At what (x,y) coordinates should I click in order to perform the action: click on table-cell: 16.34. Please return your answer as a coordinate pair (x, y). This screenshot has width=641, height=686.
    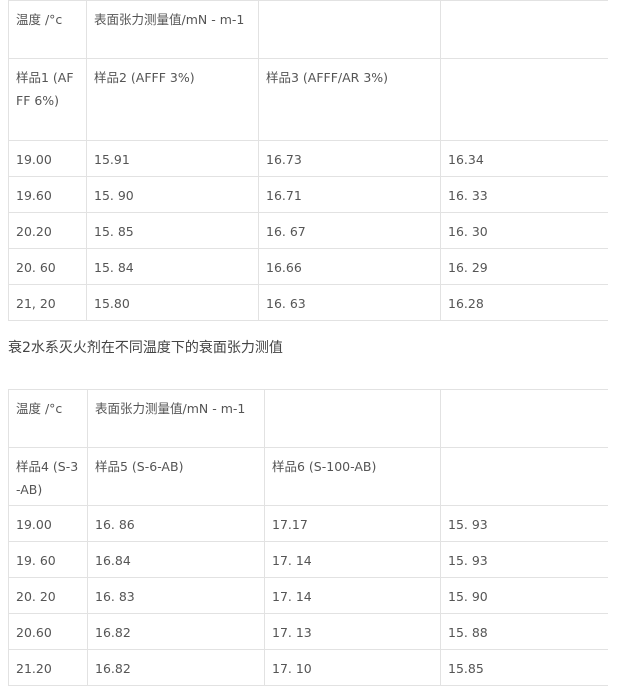
    Looking at the image, I should click on (524, 158).